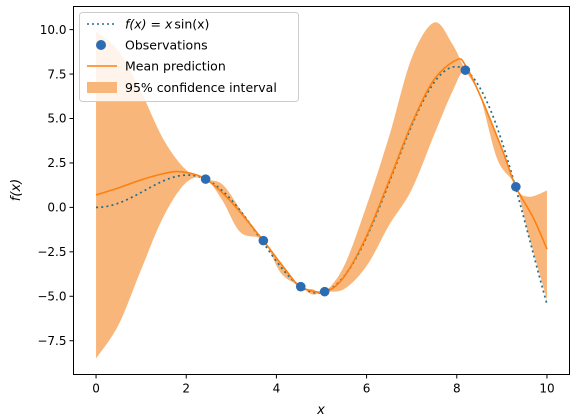 This screenshot has width=579, height=420. What do you see at coordinates (56, 119) in the screenshot?
I see `y-tick-label: 5.0` at bounding box center [56, 119].